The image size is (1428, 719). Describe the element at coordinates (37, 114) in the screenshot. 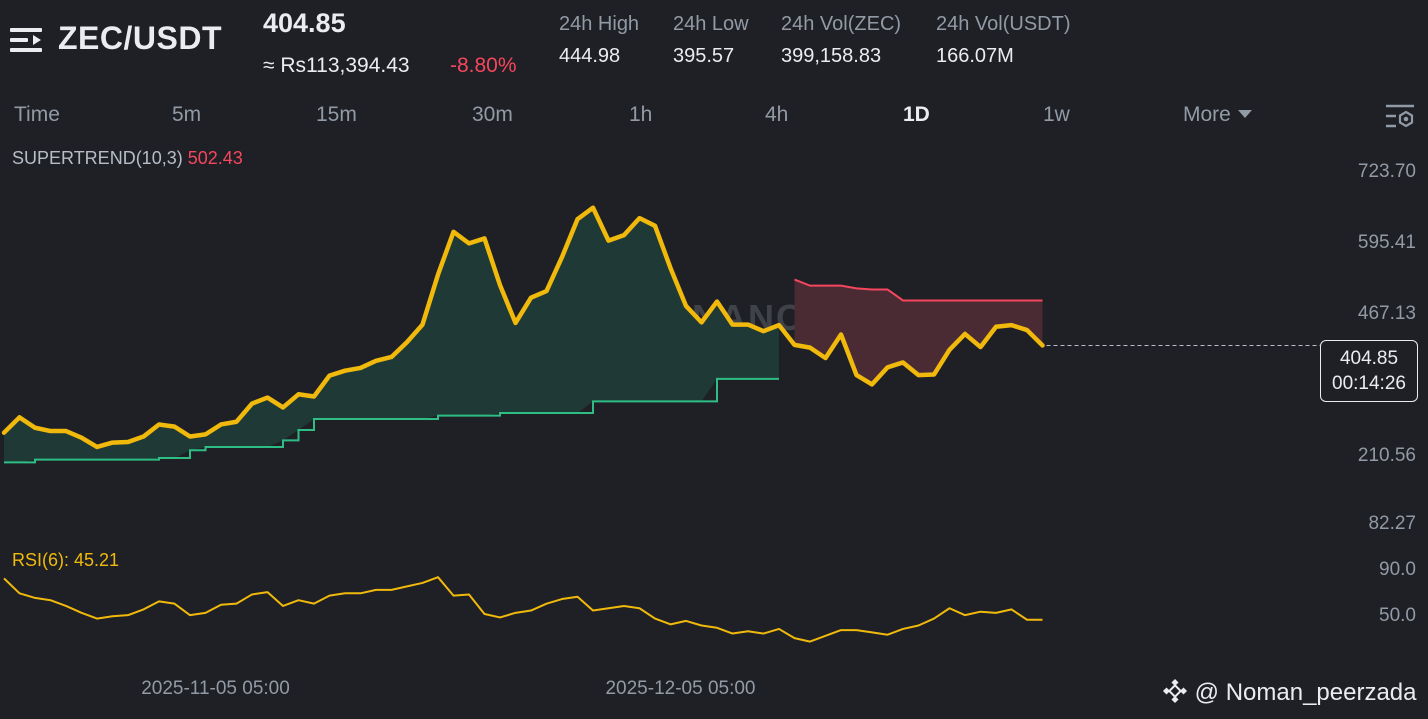

I see `tab-time: Time` at that location.